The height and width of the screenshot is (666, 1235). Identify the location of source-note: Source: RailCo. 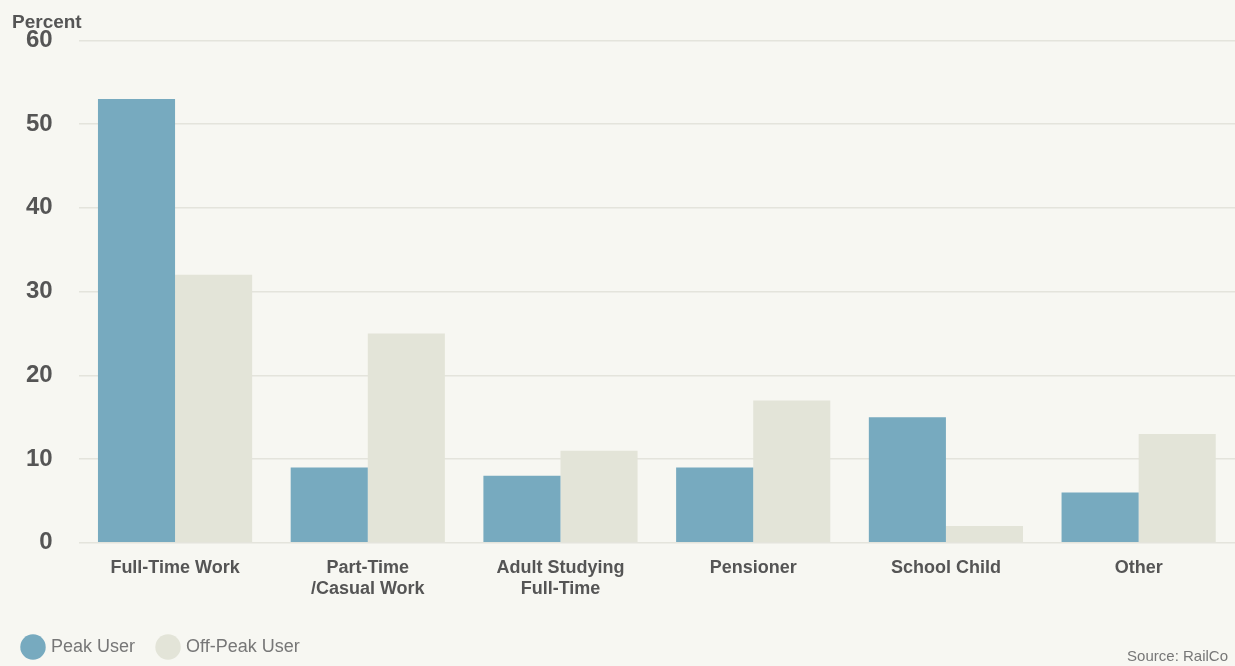
(1177, 655).